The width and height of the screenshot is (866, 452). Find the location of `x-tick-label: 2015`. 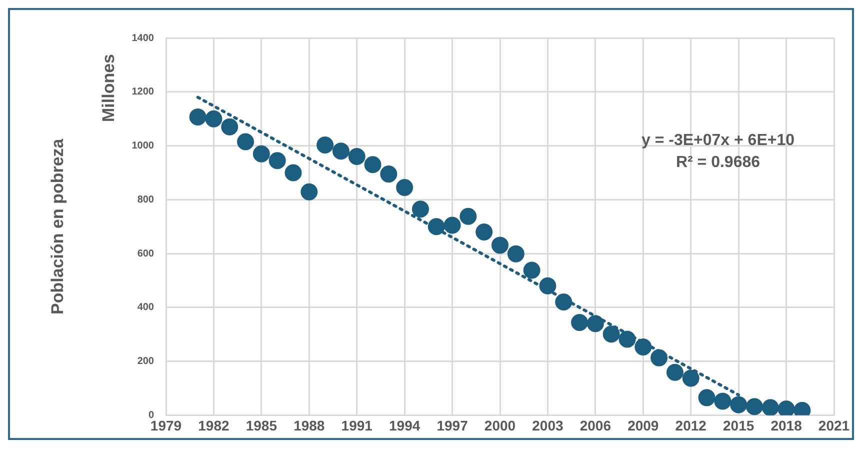

x-tick-label: 2015 is located at coordinates (738, 425).